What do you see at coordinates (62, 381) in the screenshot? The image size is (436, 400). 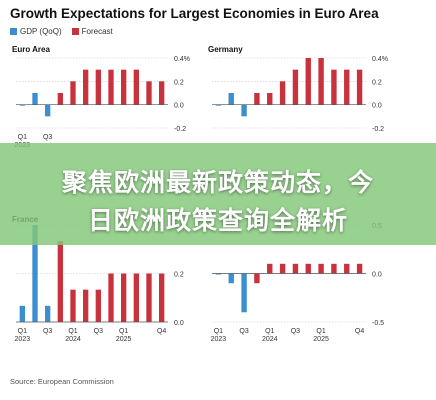 I see `source-note: Source: European Commission` at bounding box center [62, 381].